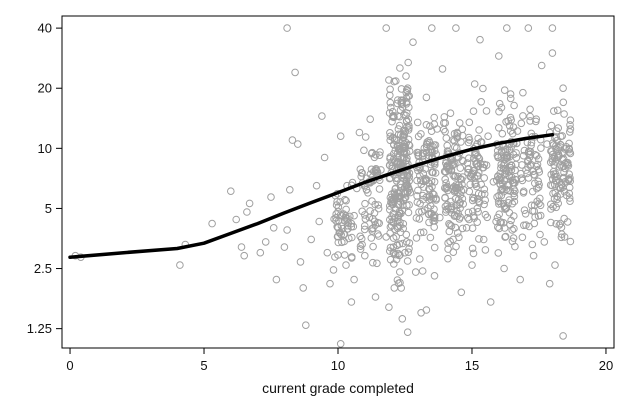  I want to click on x-tick-label: 0, so click(69, 365).